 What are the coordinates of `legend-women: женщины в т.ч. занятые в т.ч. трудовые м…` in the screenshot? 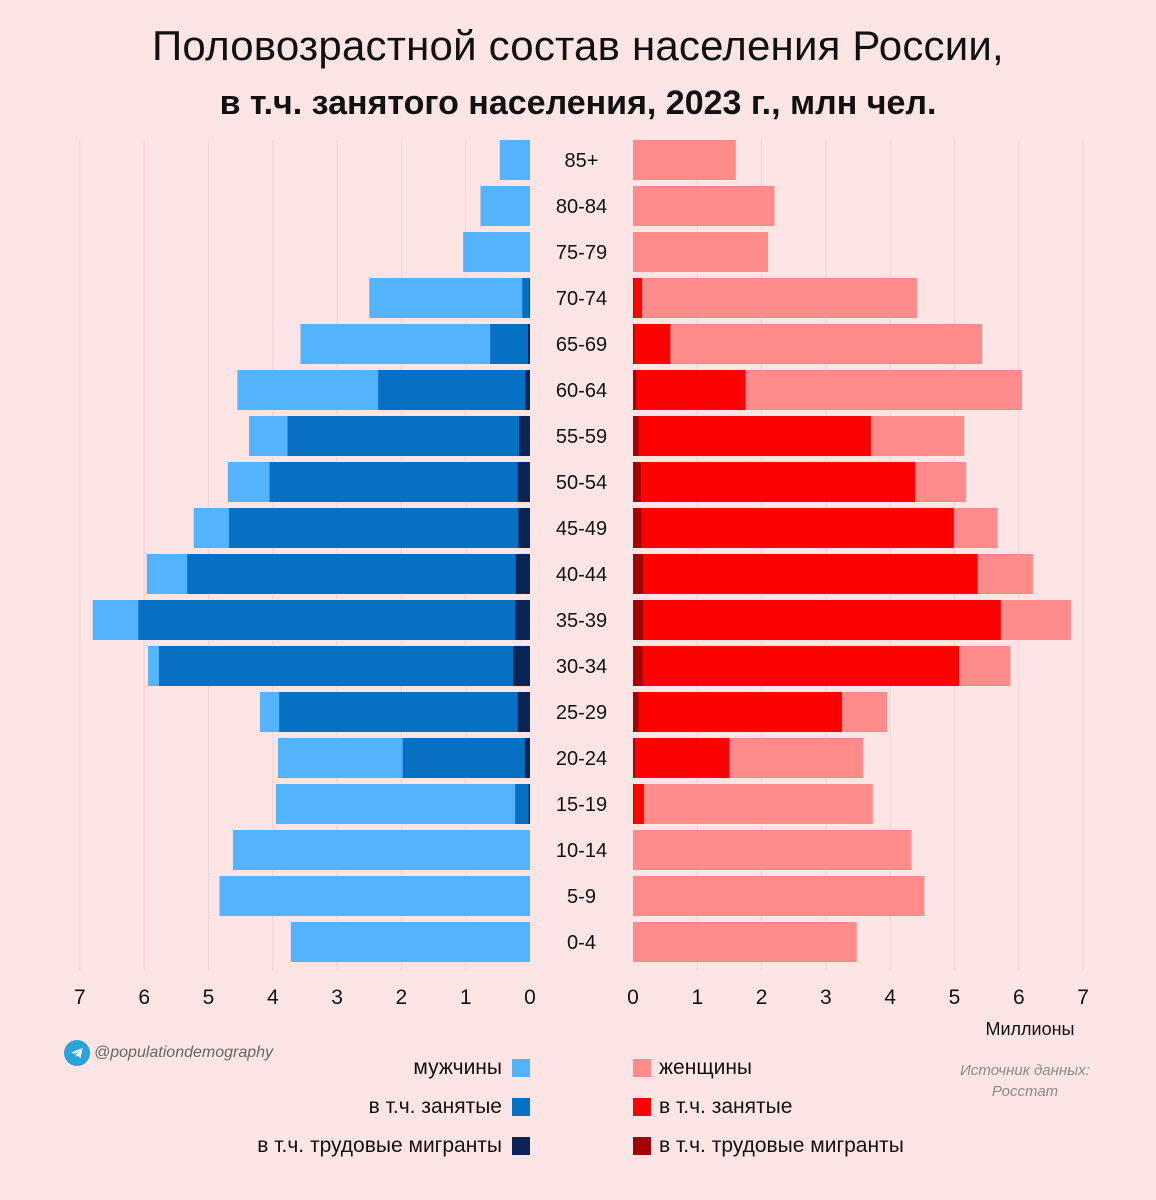 It's located at (768, 1106).